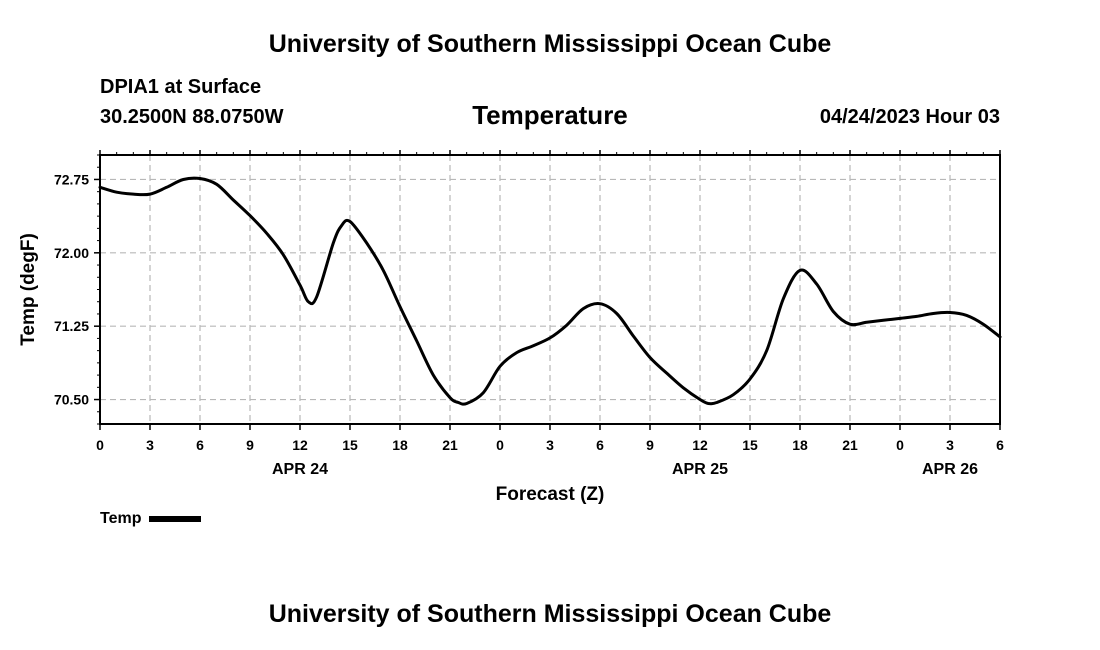 This screenshot has width=1100, height=650. Describe the element at coordinates (175, 519) in the screenshot. I see `legend-swatch` at that location.